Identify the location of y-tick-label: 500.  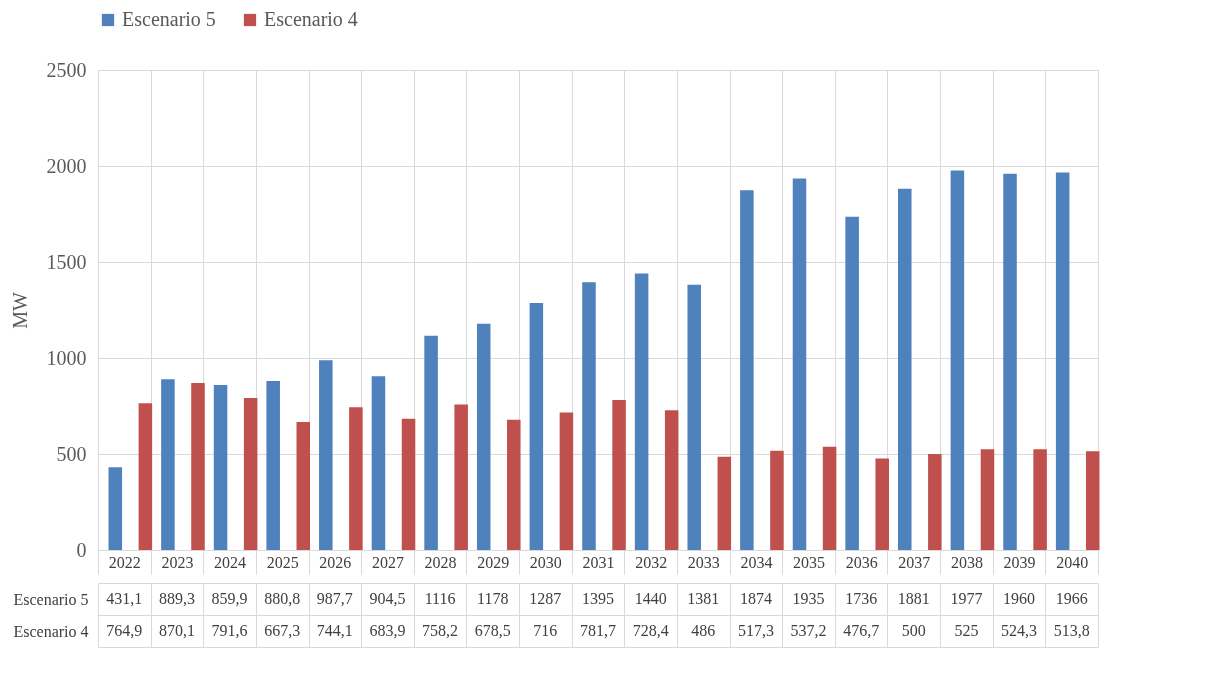
(71, 453).